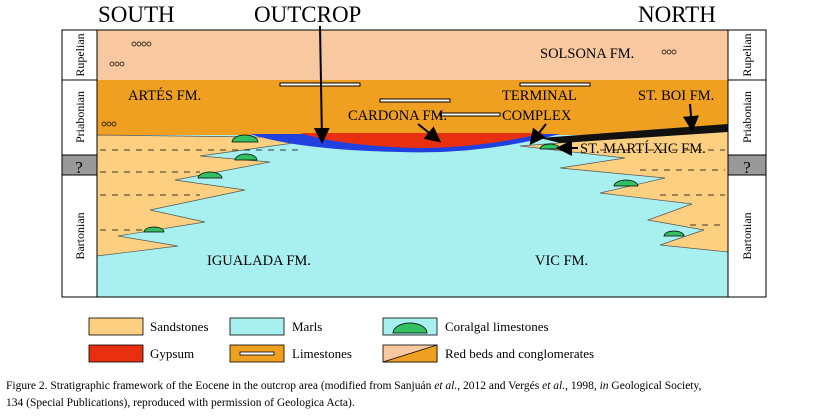 The width and height of the screenshot is (828, 416). I want to click on legend-label: Sandstones, so click(179, 326).